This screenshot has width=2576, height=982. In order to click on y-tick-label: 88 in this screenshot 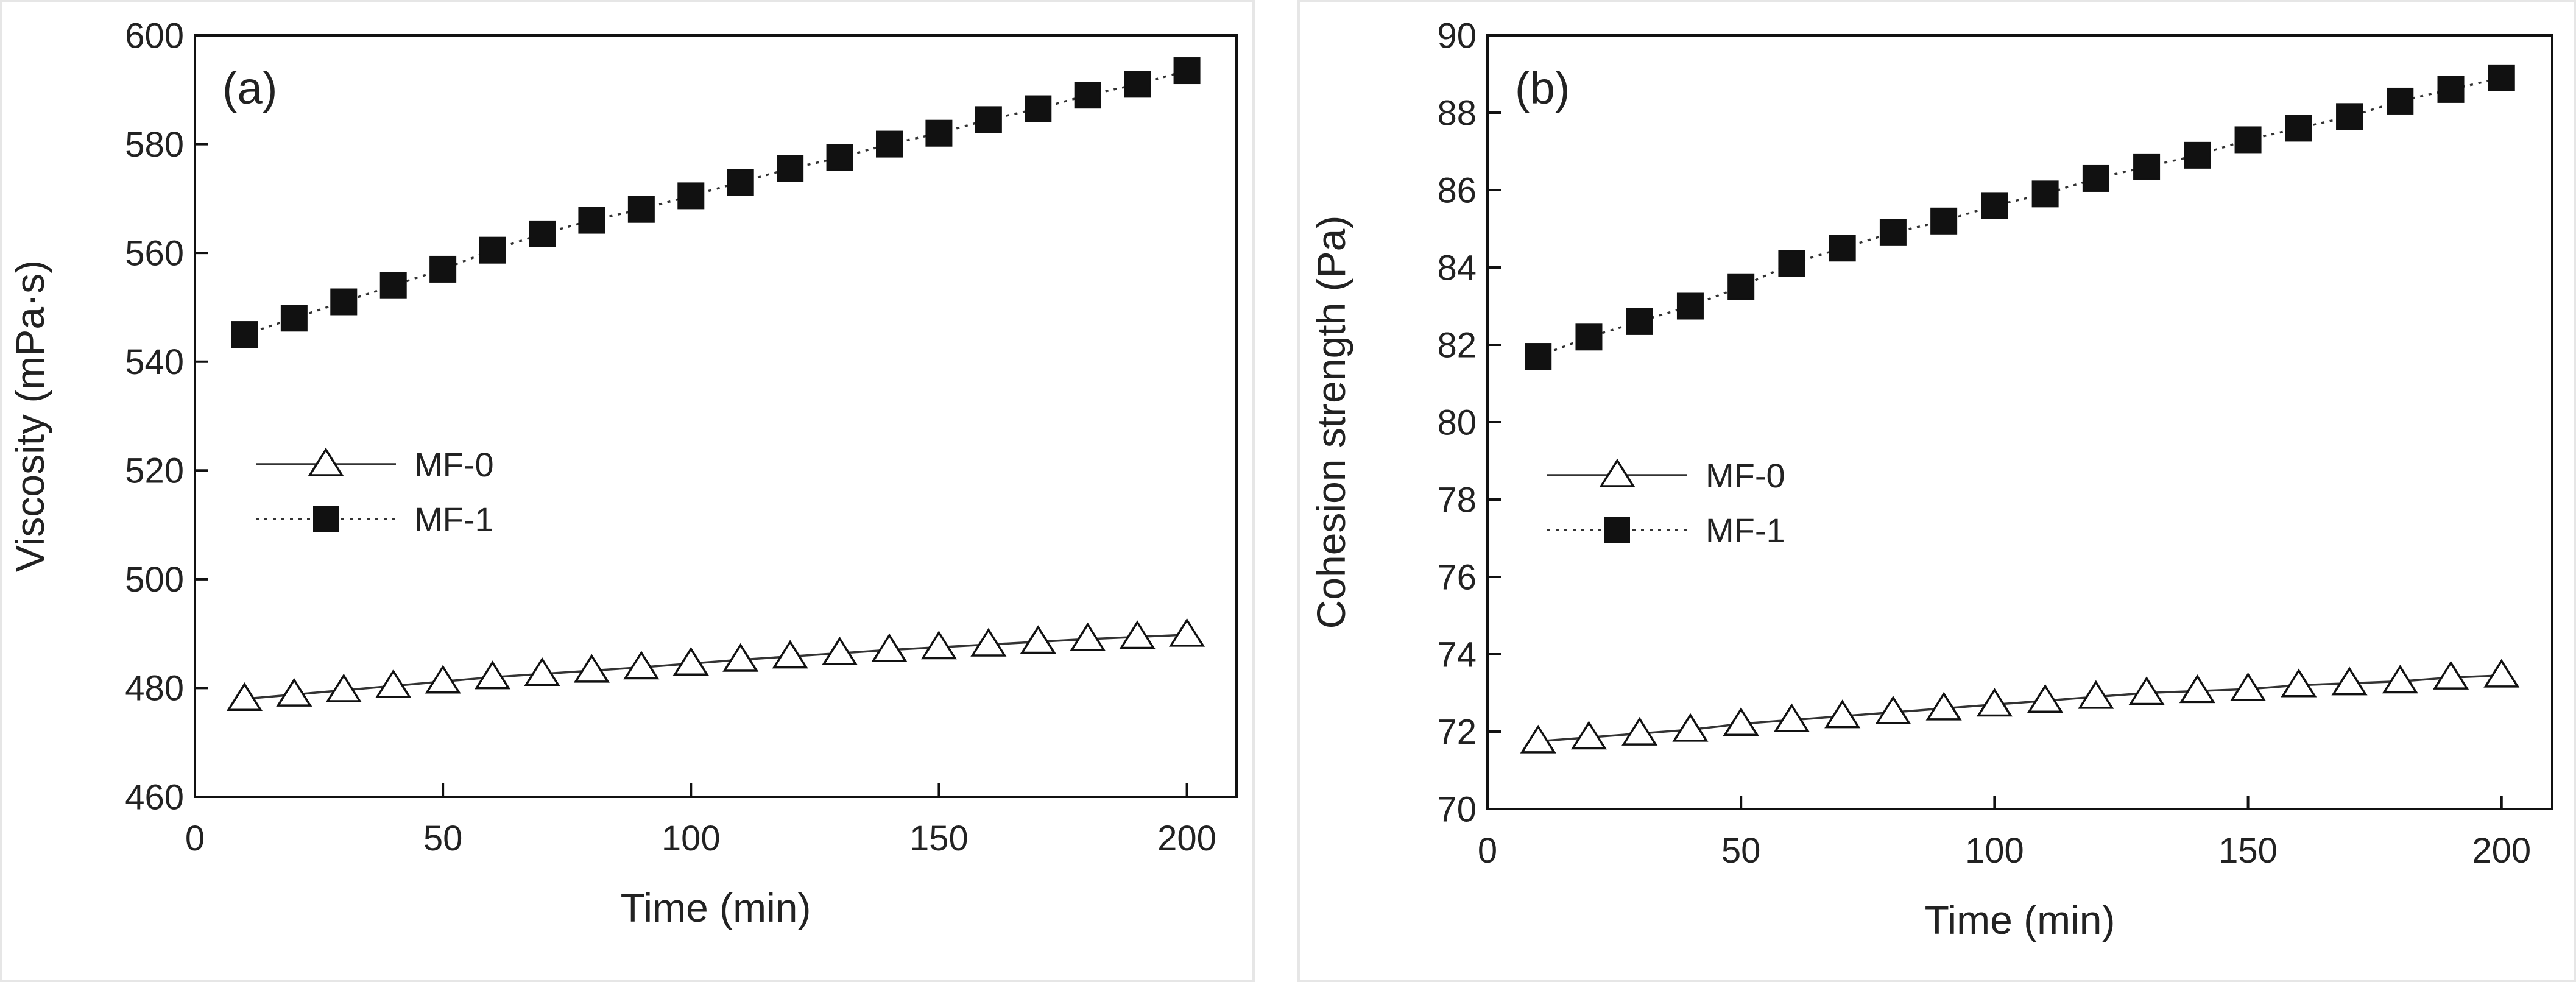, I will do `click(1457, 113)`.